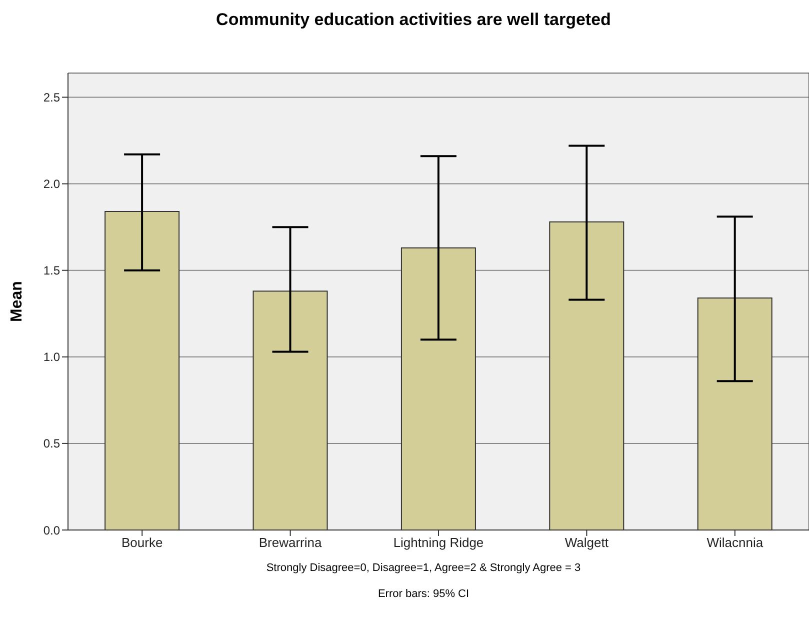 This screenshot has height=619, width=809. Describe the element at coordinates (51, 530) in the screenshot. I see `y-tick-label: 0.0` at that location.